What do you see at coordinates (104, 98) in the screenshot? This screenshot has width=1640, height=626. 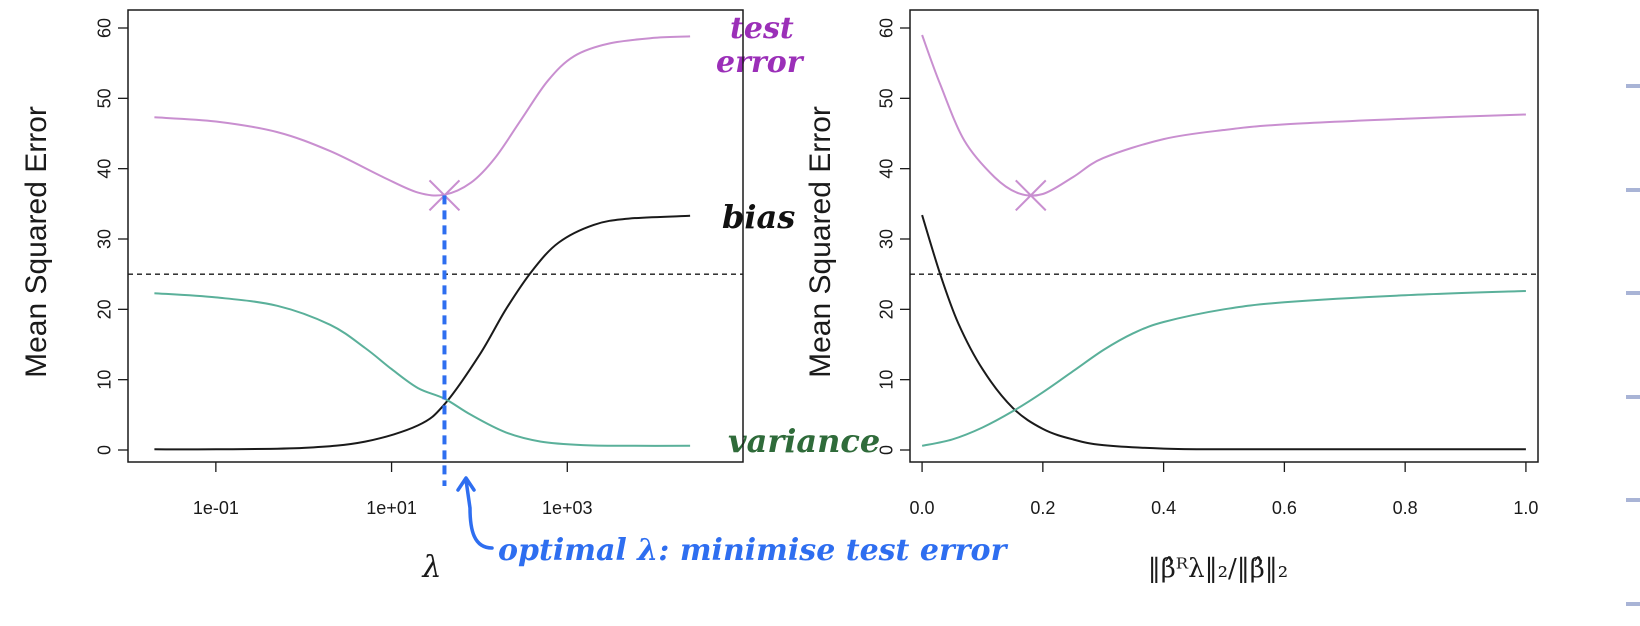 I see `left-ytick-label: 50` at bounding box center [104, 98].